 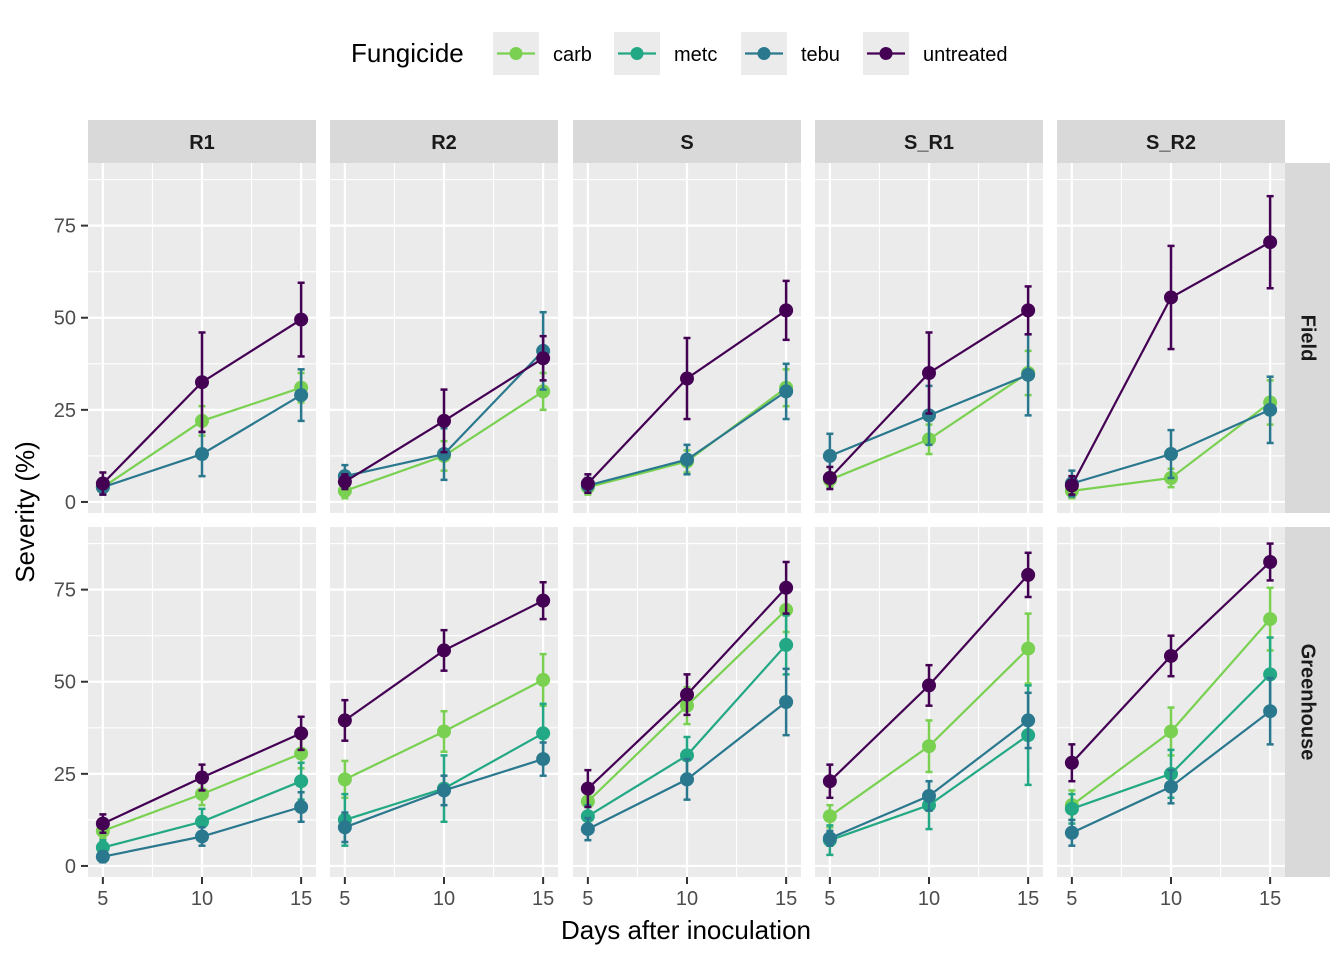 What do you see at coordinates (790, 53) in the screenshot?
I see `legend-item-tebu: tebu` at bounding box center [790, 53].